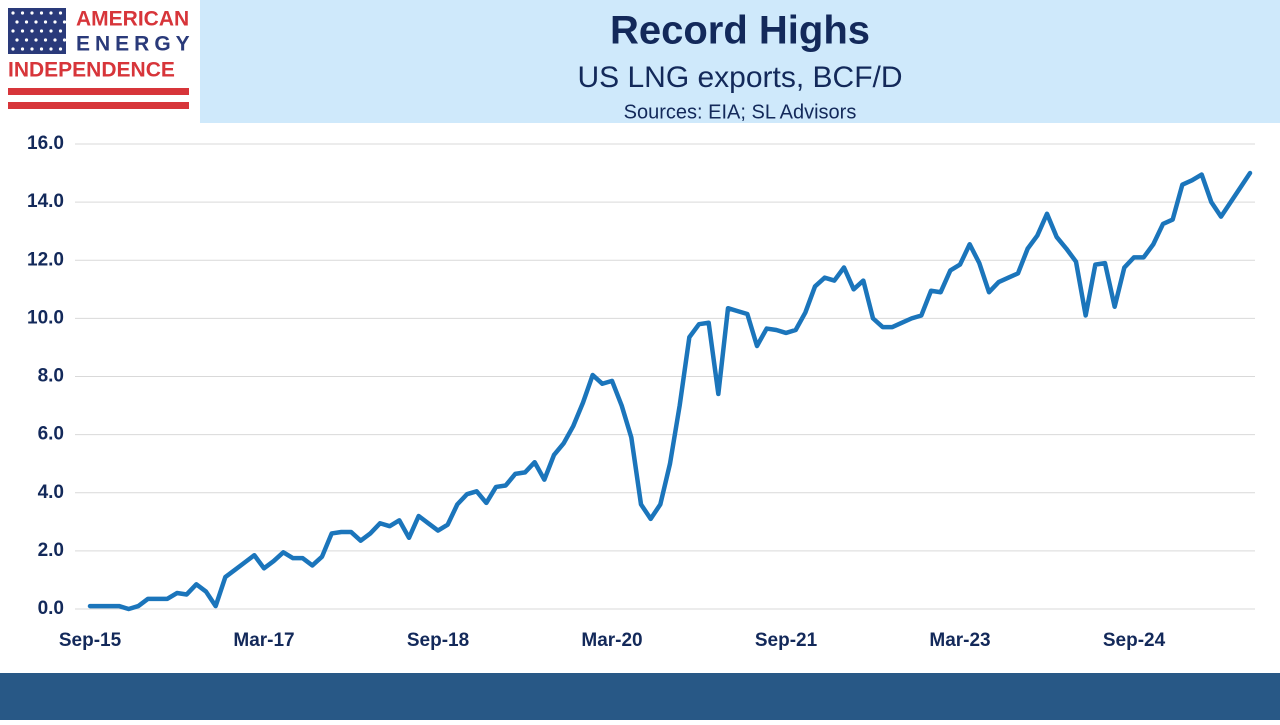  What do you see at coordinates (51, 550) in the screenshot?
I see `y-tick-label: 2.0` at bounding box center [51, 550].